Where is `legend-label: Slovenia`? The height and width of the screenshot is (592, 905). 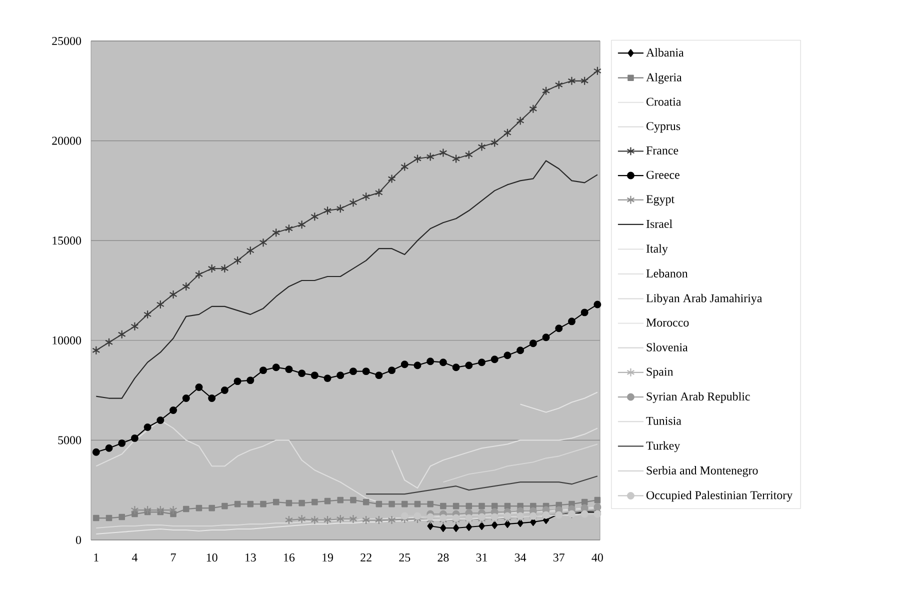 legend-label: Slovenia is located at coordinates (667, 347).